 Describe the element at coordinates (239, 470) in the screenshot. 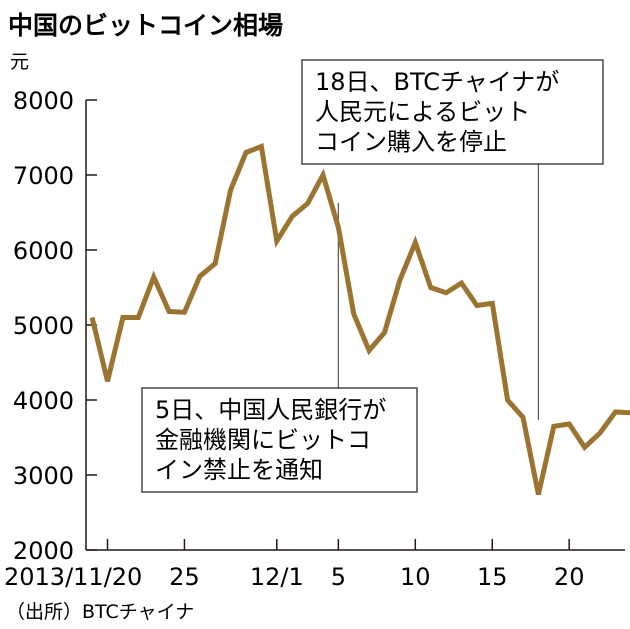

I see `annotation-text: イン禁止を通知` at that location.